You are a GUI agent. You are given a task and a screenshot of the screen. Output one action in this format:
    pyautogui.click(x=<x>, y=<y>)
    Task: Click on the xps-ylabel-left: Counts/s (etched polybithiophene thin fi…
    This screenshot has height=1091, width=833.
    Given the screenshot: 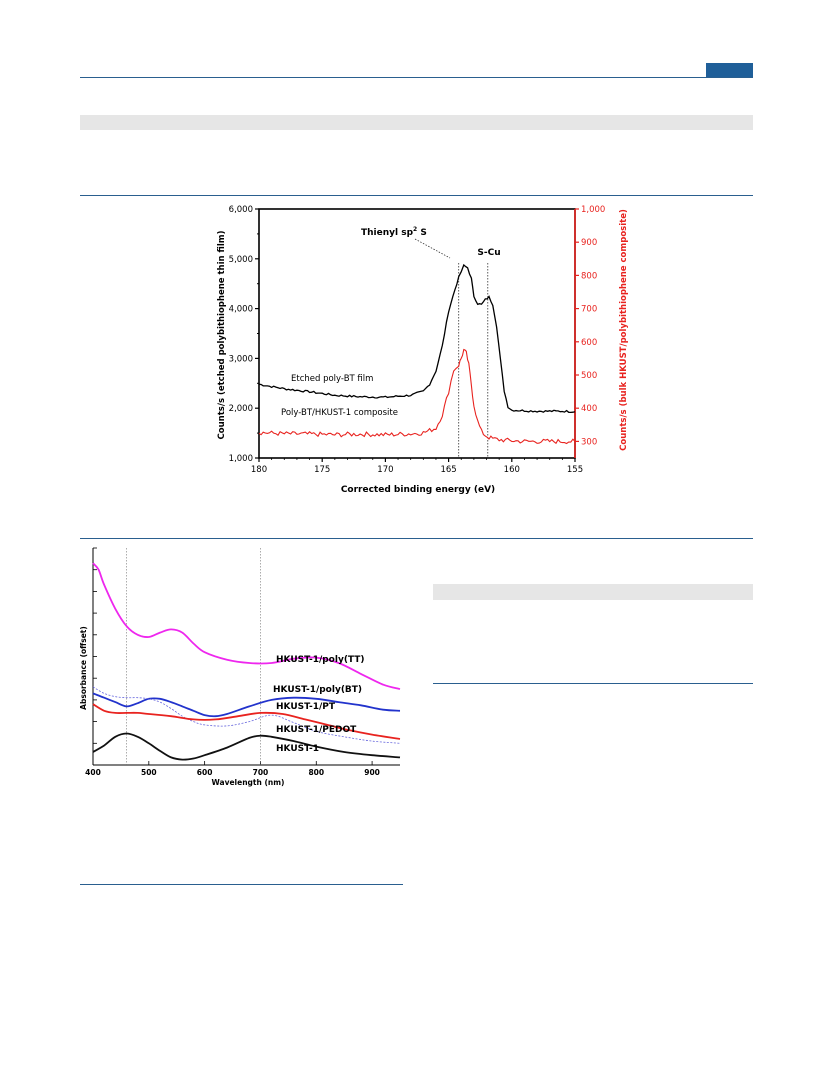 What is the action you would take?
    pyautogui.click(x=222, y=334)
    